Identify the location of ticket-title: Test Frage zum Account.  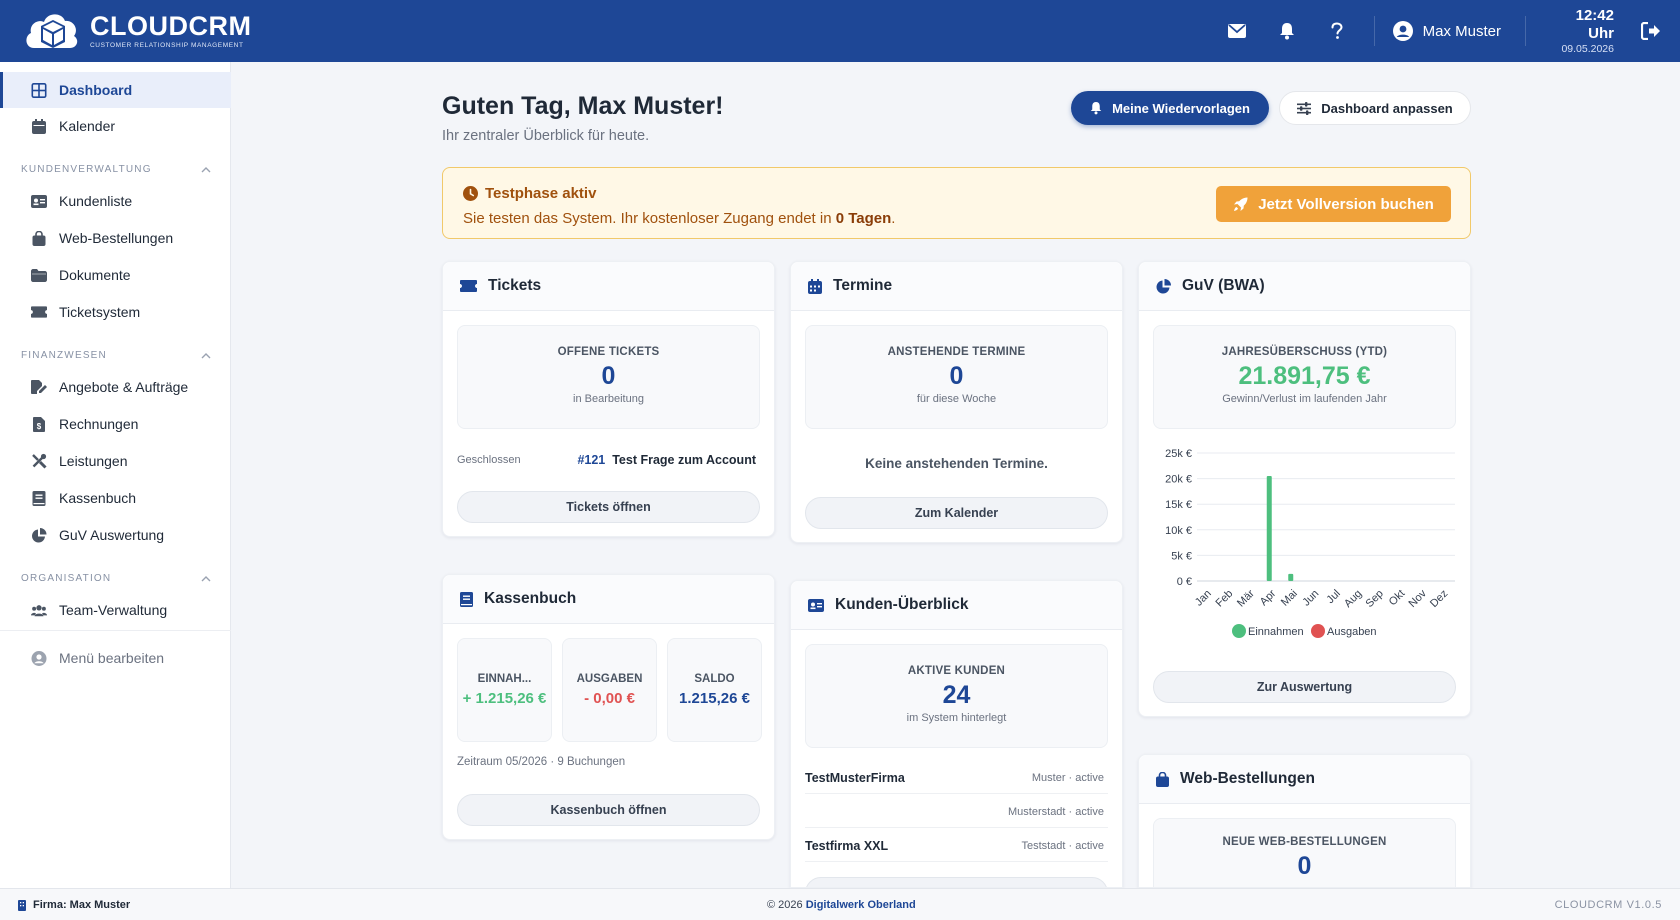
(684, 460).